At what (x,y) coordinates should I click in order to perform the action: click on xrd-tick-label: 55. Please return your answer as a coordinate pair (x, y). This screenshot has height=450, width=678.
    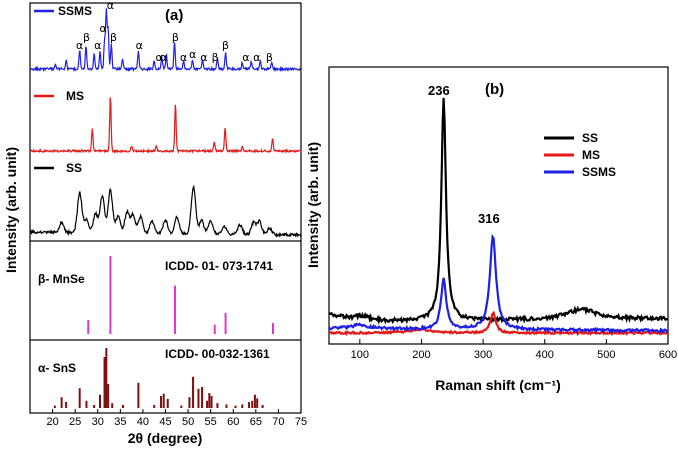
    Looking at the image, I should click on (211, 422).